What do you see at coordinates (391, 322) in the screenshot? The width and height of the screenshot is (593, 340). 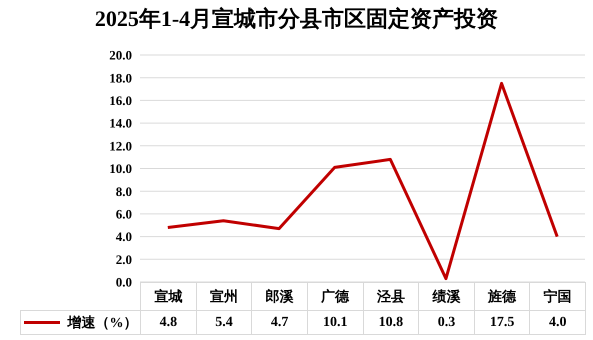 I see `data-label: 10.8` at bounding box center [391, 322].